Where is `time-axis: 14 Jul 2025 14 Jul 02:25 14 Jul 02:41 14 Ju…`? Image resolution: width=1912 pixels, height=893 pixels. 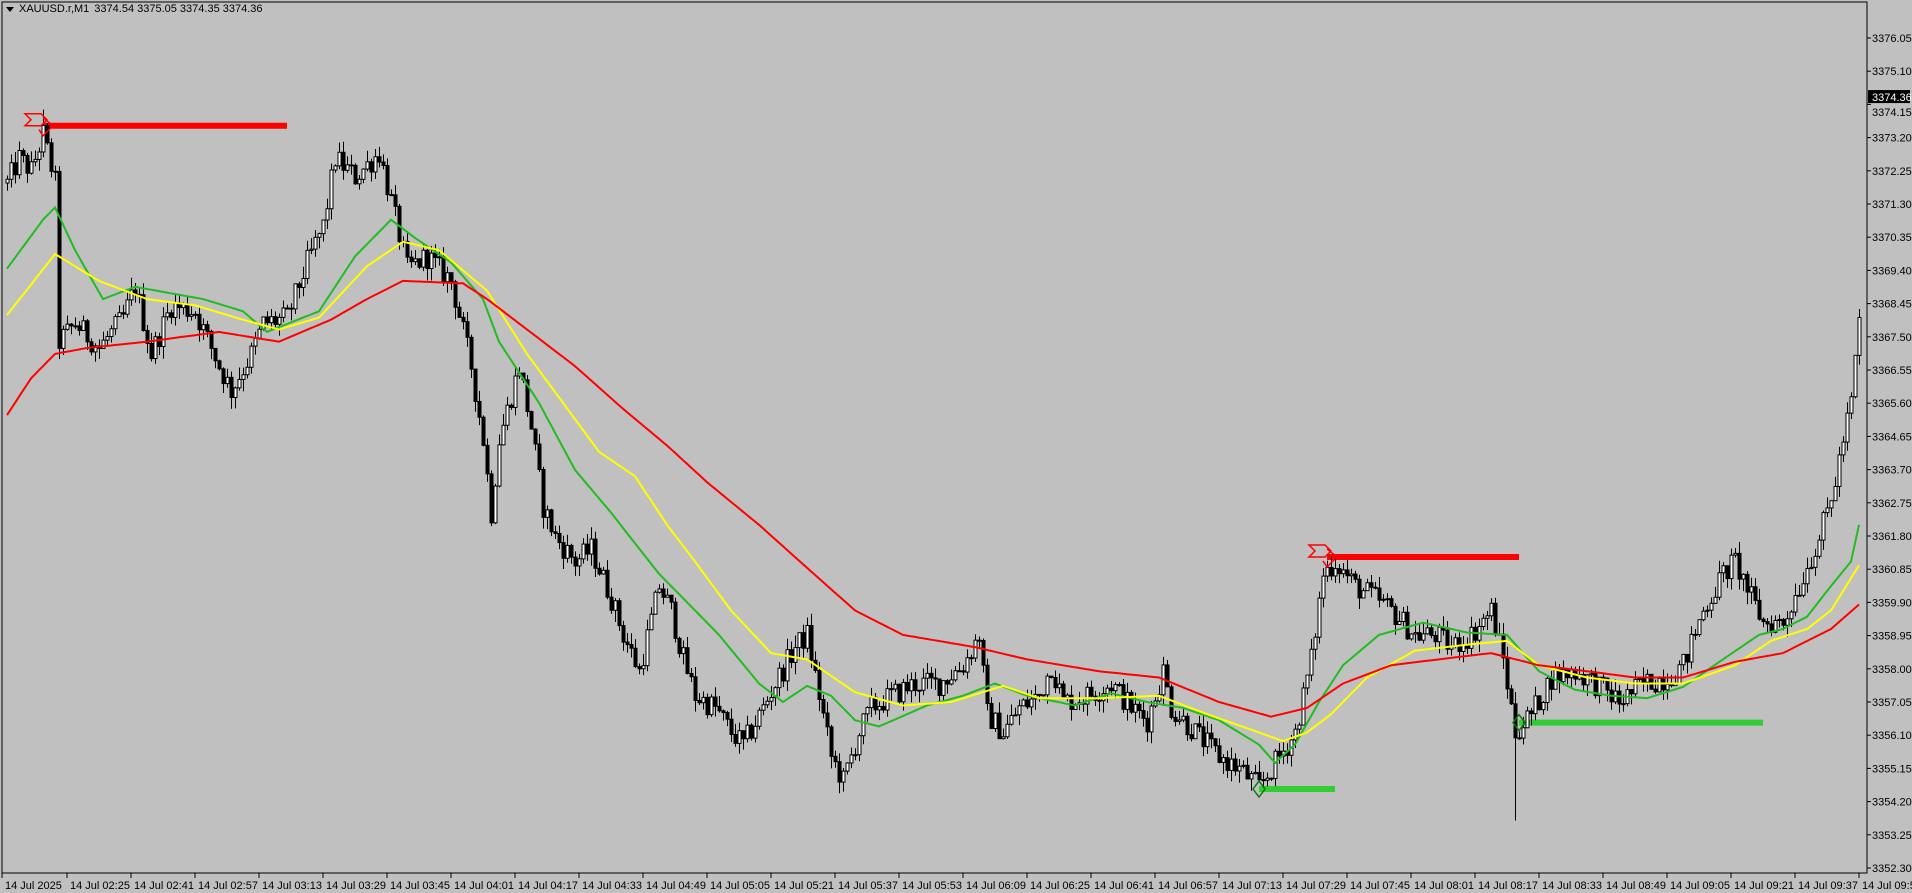
time-axis: 14 Jul 2025 14 Jul 02:25 14 Jul 02:41 14 Ju… is located at coordinates (956, 882).